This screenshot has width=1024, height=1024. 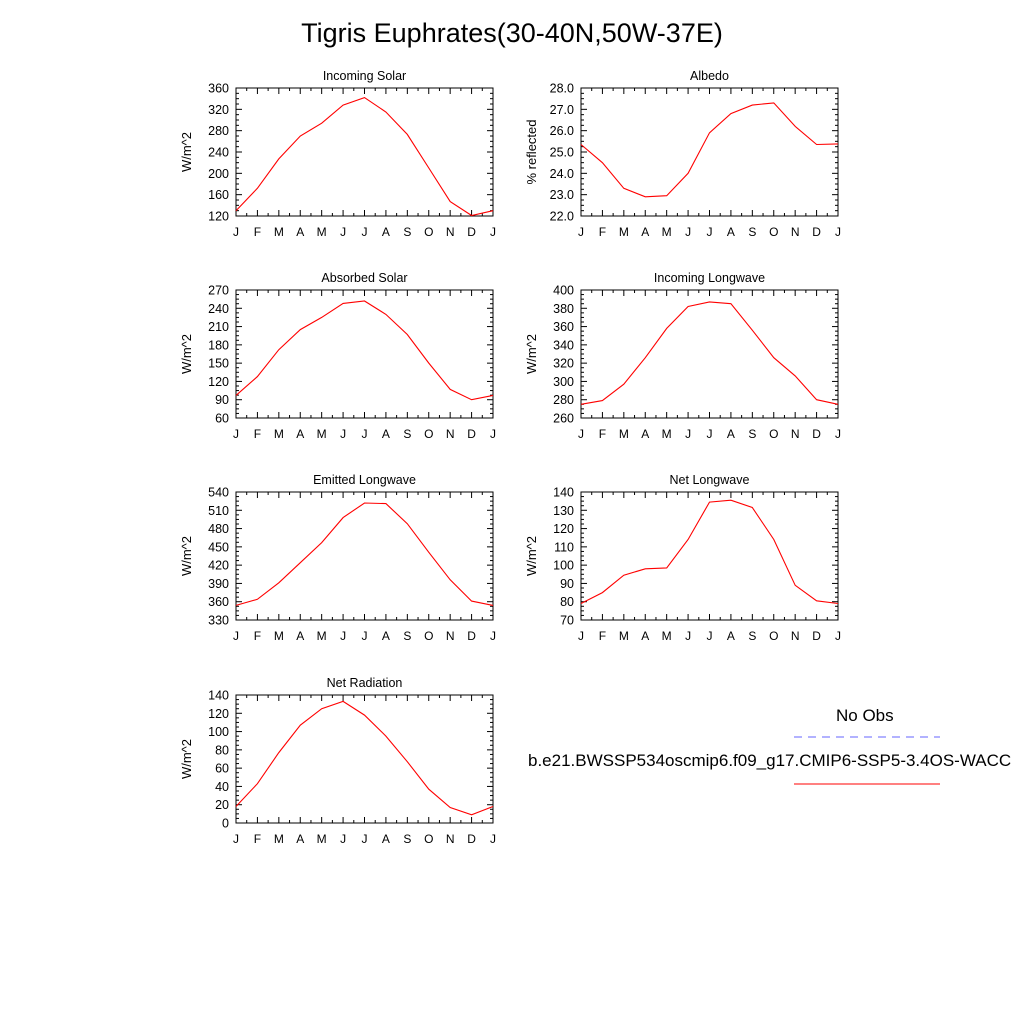 What do you see at coordinates (867, 760) in the screenshot?
I see `legend` at bounding box center [867, 760].